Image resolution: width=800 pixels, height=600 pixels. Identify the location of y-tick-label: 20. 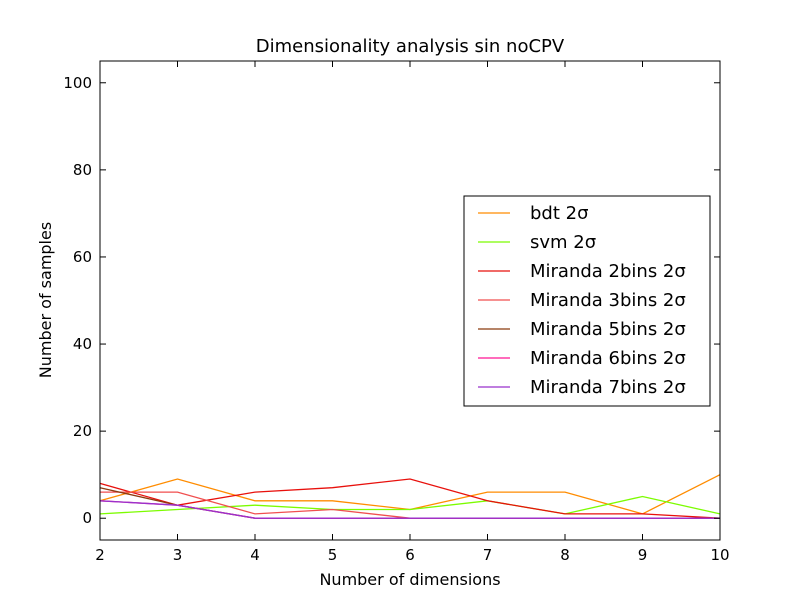
(82, 431).